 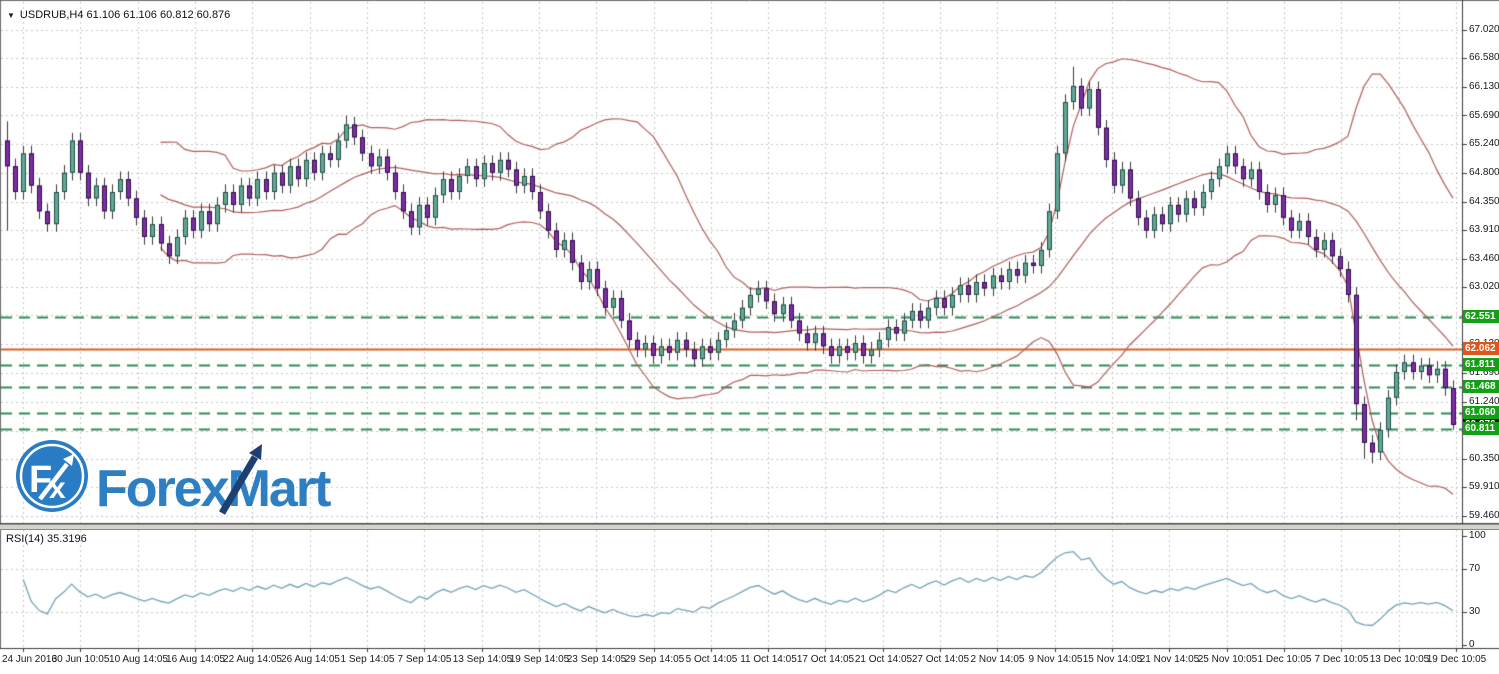 What do you see at coordinates (1484, 372) in the screenshot?
I see `price-axis-label: 61.690` at bounding box center [1484, 372].